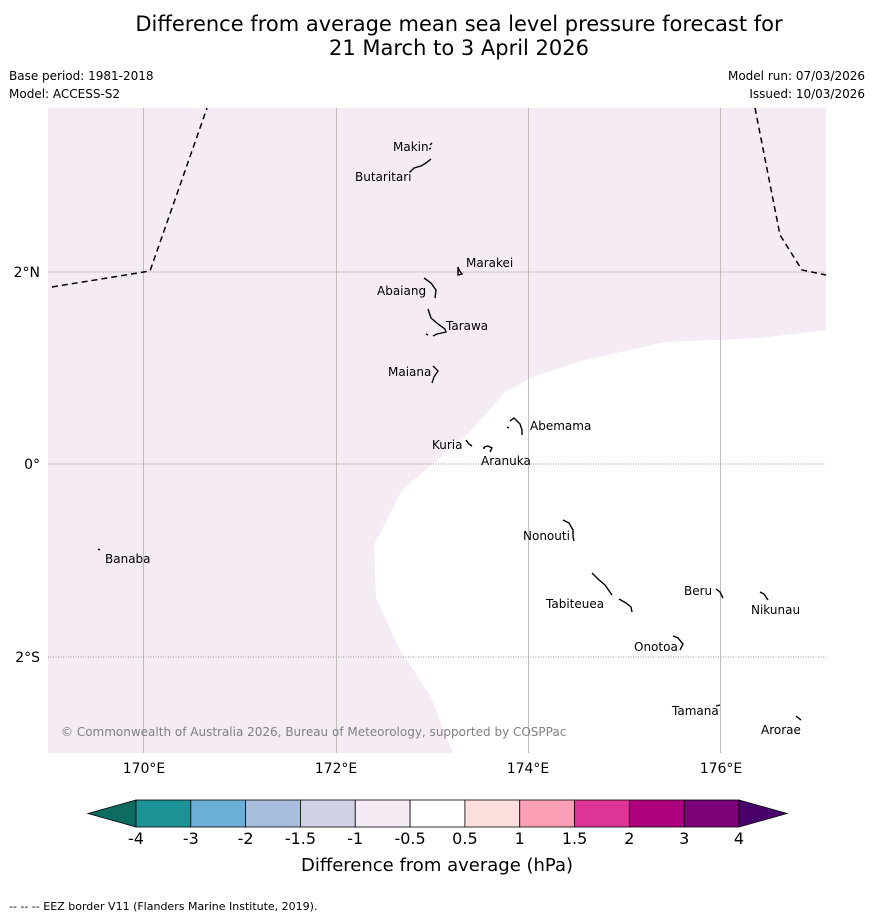 The image size is (873, 919). I want to click on island-butaritari, so click(420, 165).